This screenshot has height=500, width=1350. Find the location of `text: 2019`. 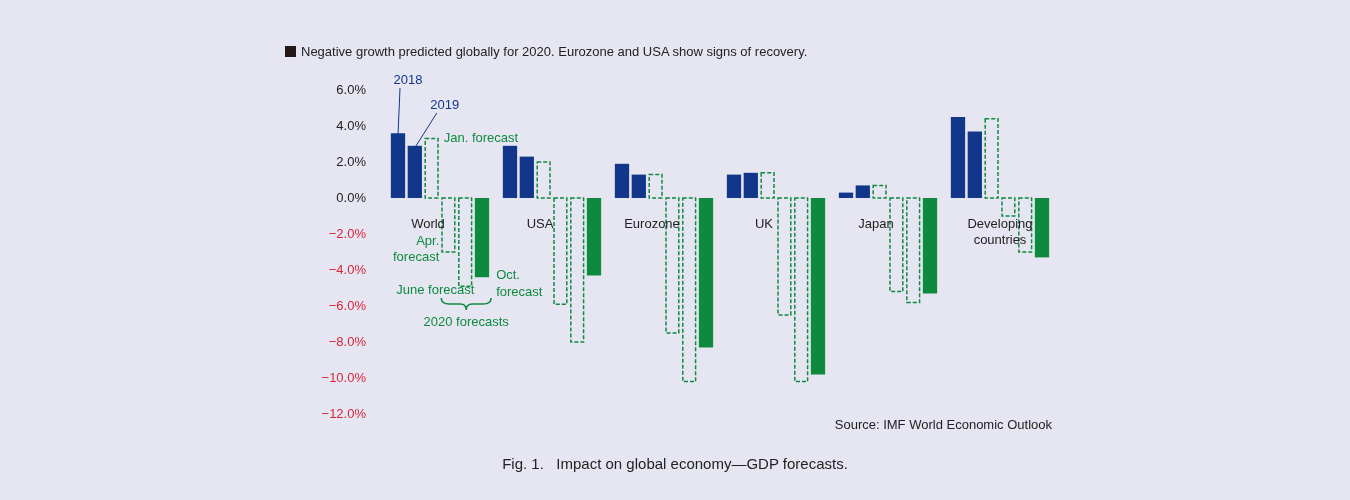

text: 2019 is located at coordinates (445, 104).